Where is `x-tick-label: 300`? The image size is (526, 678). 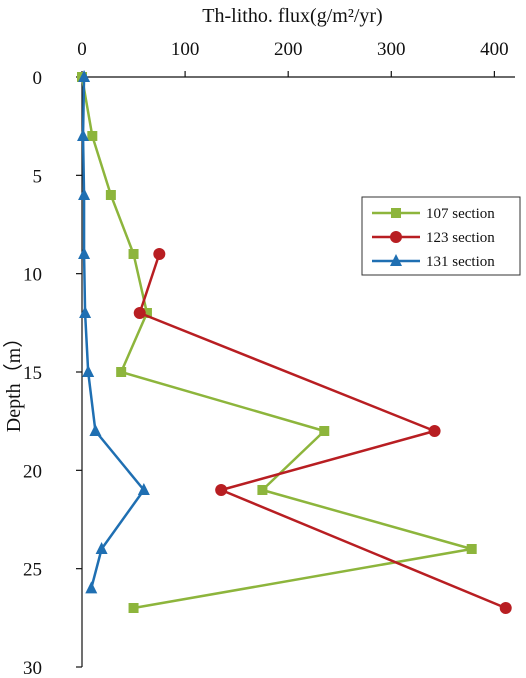 x-tick-label: 300 is located at coordinates (391, 49).